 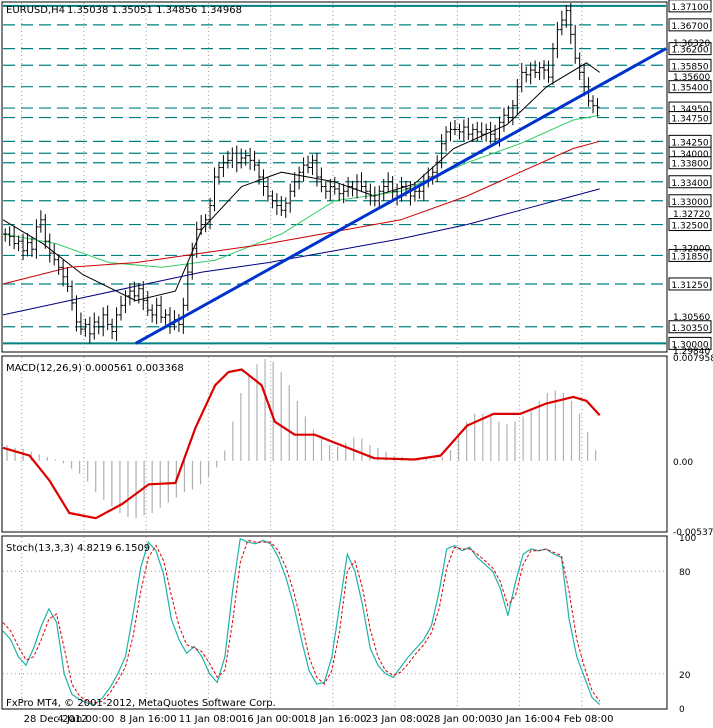 I want to click on price-tick-label: 1.32720, so click(x=691, y=215).